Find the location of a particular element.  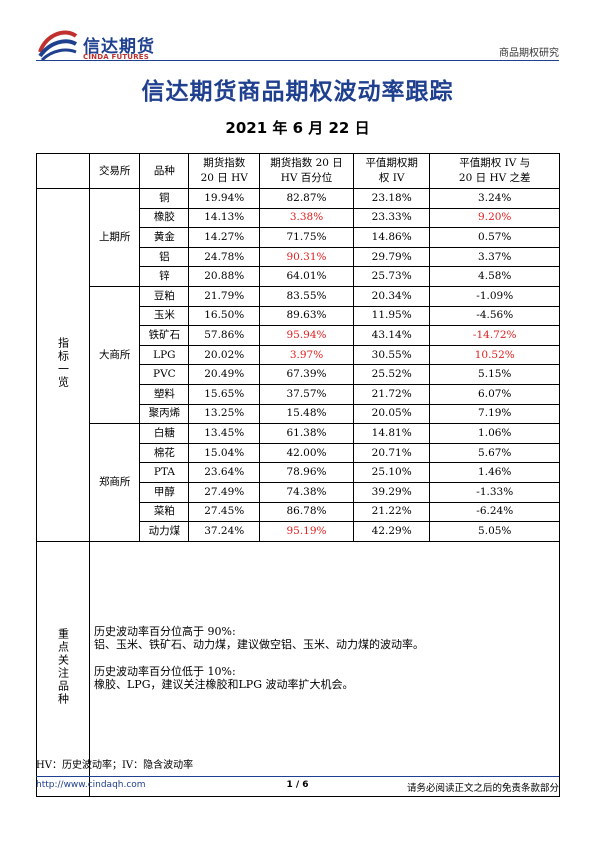

cell-pct: 15.48% is located at coordinates (306, 414).